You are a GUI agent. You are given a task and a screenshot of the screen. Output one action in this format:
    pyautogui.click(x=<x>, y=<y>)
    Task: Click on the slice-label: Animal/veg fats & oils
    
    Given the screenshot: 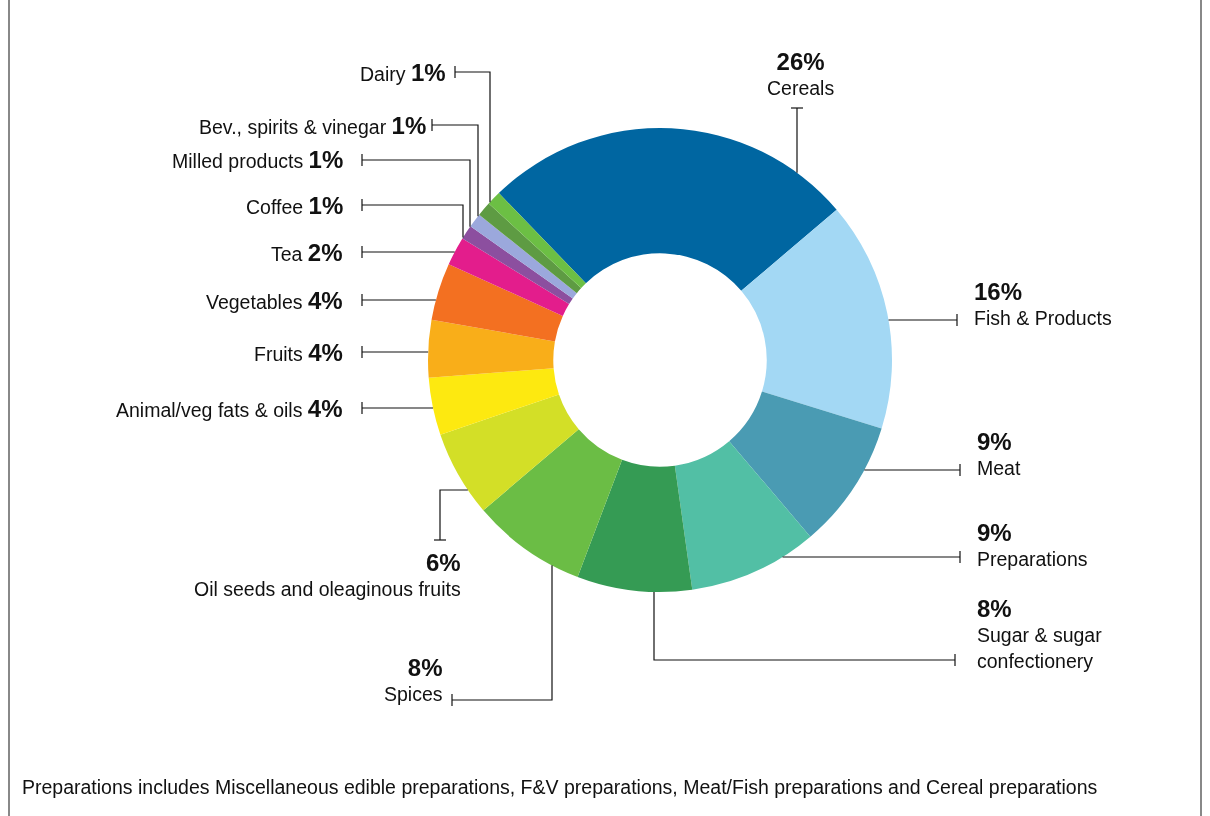 What is the action you would take?
    pyautogui.click(x=209, y=410)
    